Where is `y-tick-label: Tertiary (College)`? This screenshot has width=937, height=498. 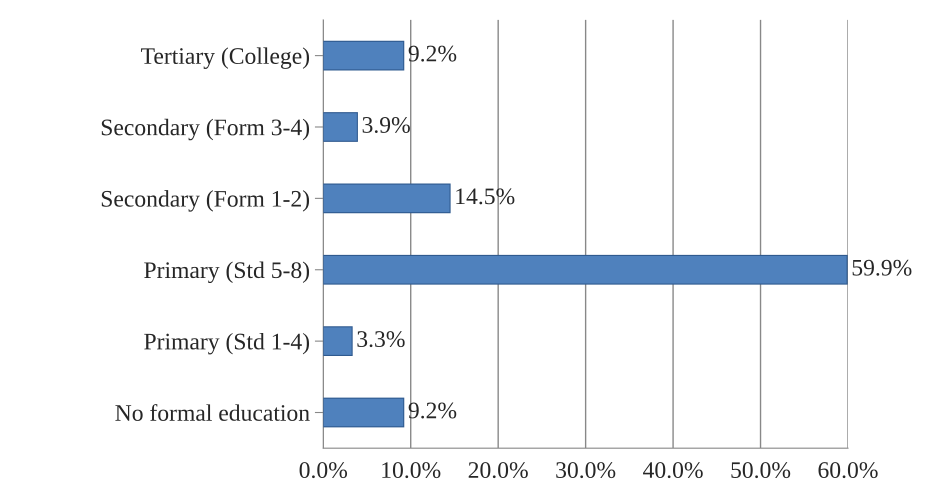
y-tick-label: Tertiary (College) is located at coordinates (225, 58).